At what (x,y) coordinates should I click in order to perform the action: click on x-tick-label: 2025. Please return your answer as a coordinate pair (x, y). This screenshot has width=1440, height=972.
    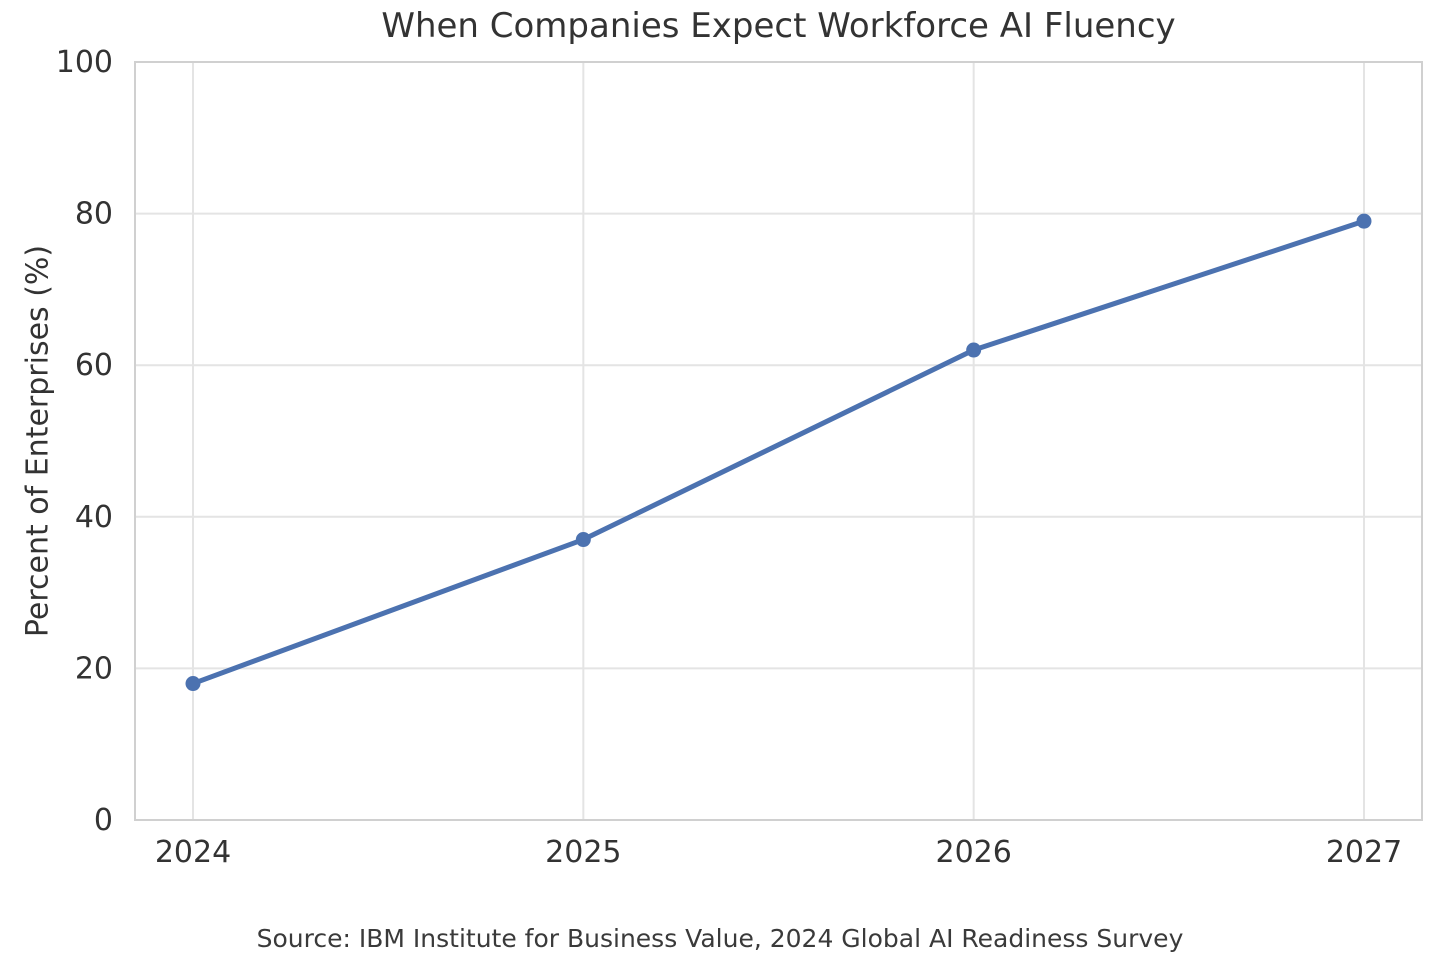
    Looking at the image, I should click on (583, 852).